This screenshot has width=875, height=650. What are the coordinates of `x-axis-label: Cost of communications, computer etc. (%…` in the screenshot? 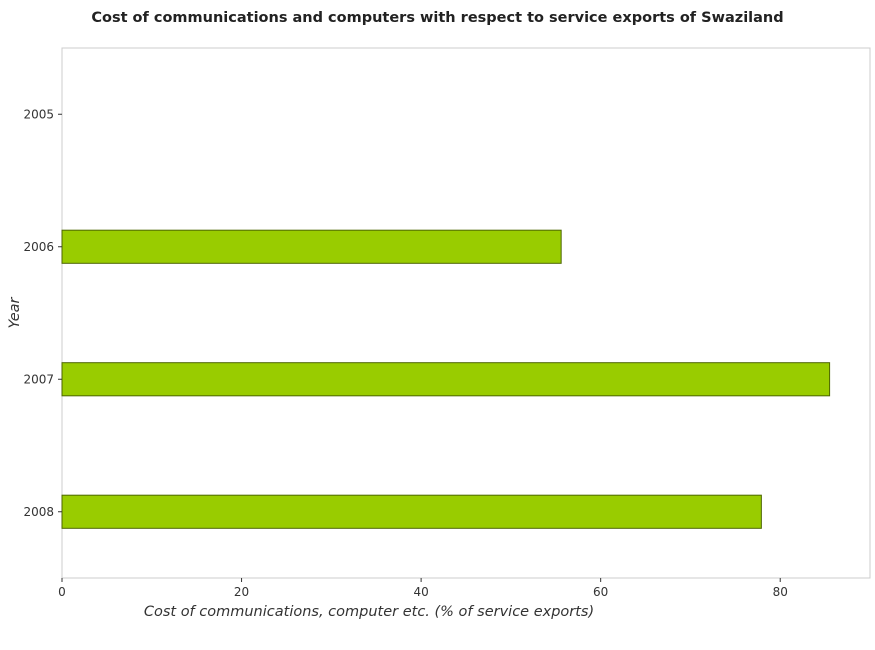 It's located at (369, 612).